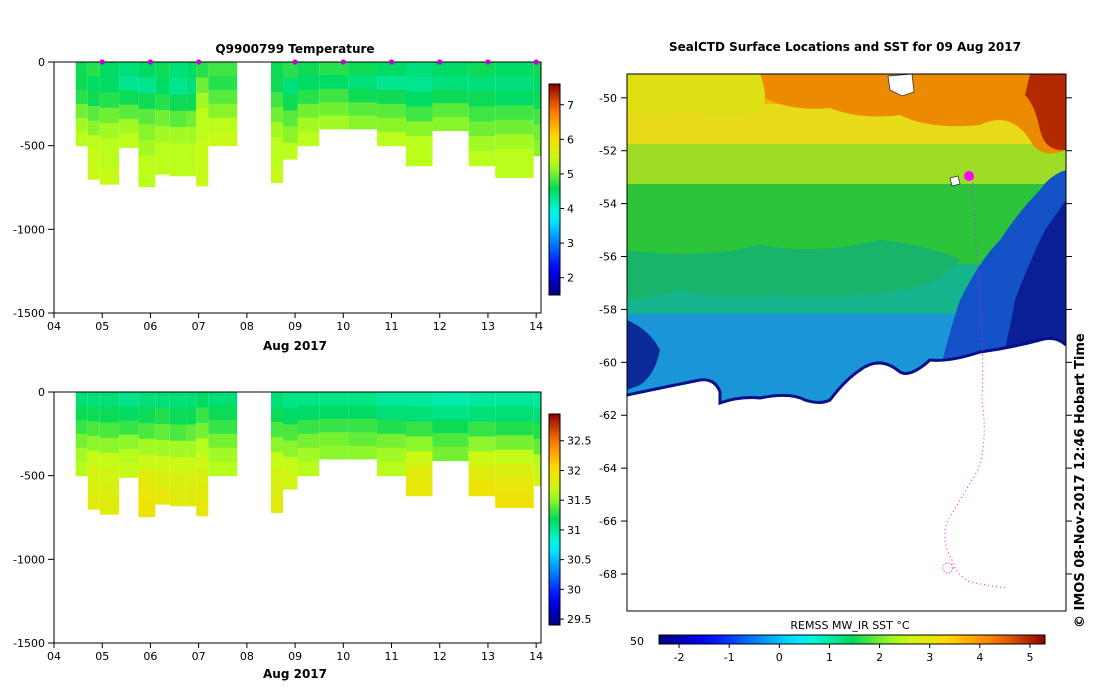 The image size is (1099, 700). What do you see at coordinates (295, 653) in the screenshot?
I see `salinity-x-axis: 04 05 06 07 08 09 10 11 12 13 14` at bounding box center [295, 653].